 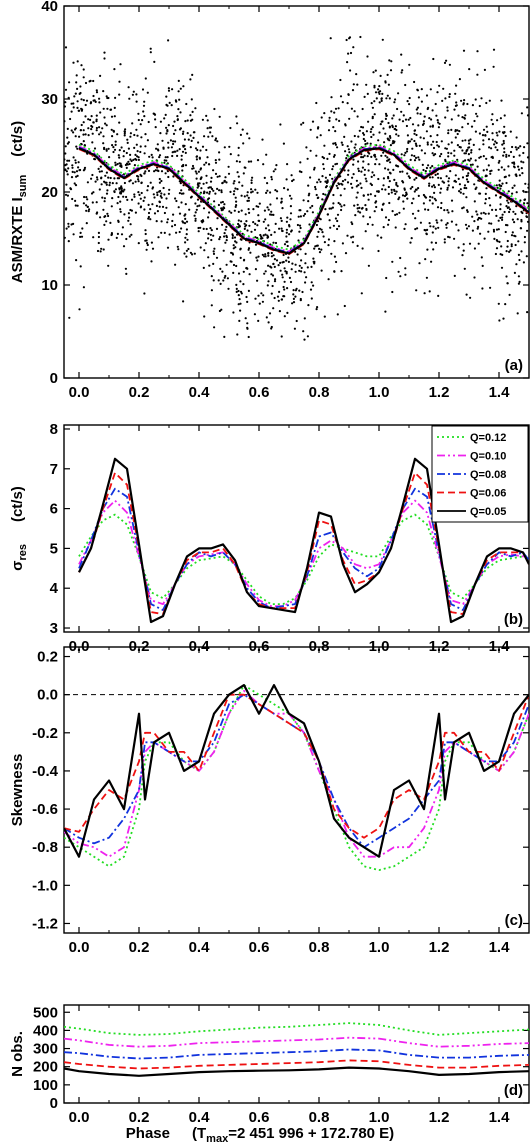 I want to click on x-tick-label: 0.4, so click(x=200, y=1117).